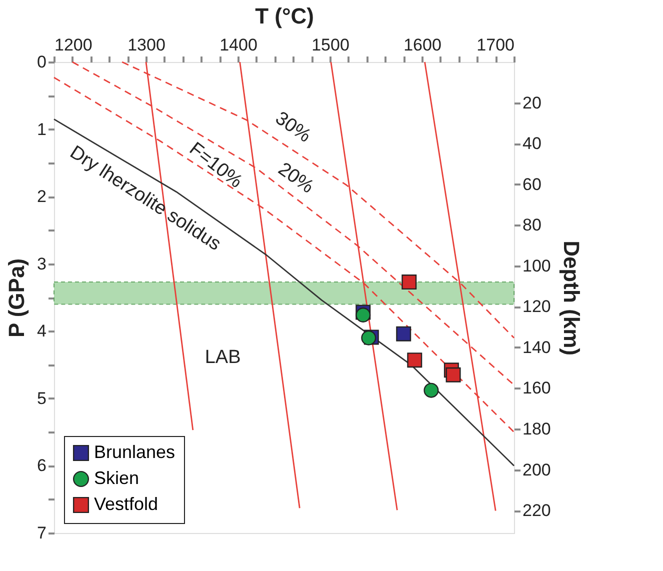  Describe the element at coordinates (536, 470) in the screenshot. I see `y2-tick-label: 200` at that location.